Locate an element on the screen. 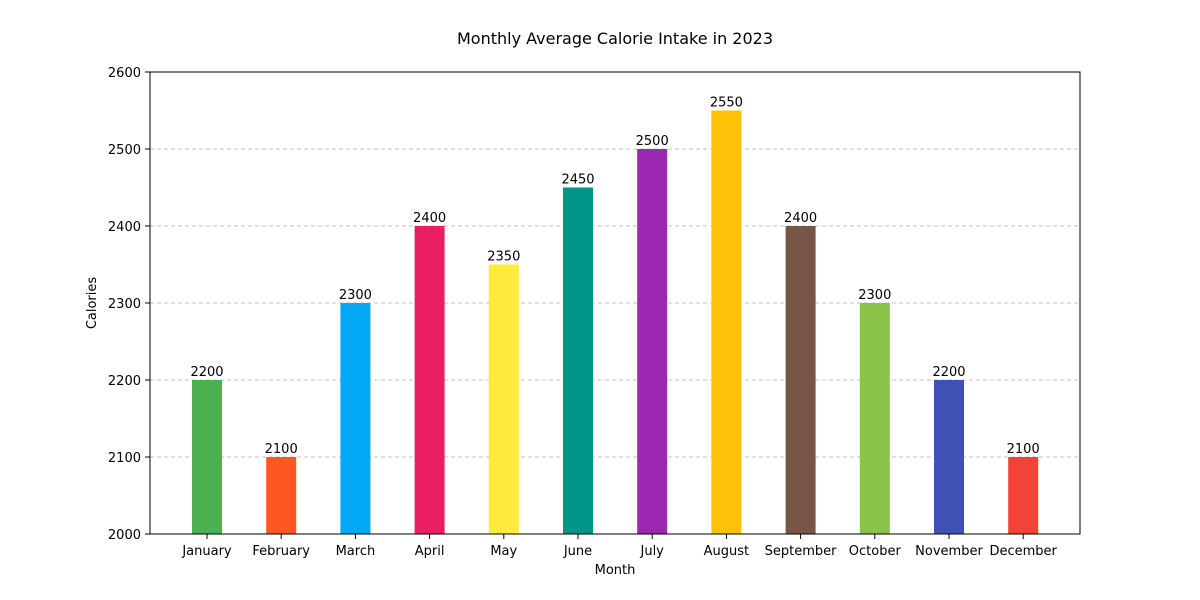 The height and width of the screenshot is (600, 1200). bar-february is located at coordinates (281, 495).